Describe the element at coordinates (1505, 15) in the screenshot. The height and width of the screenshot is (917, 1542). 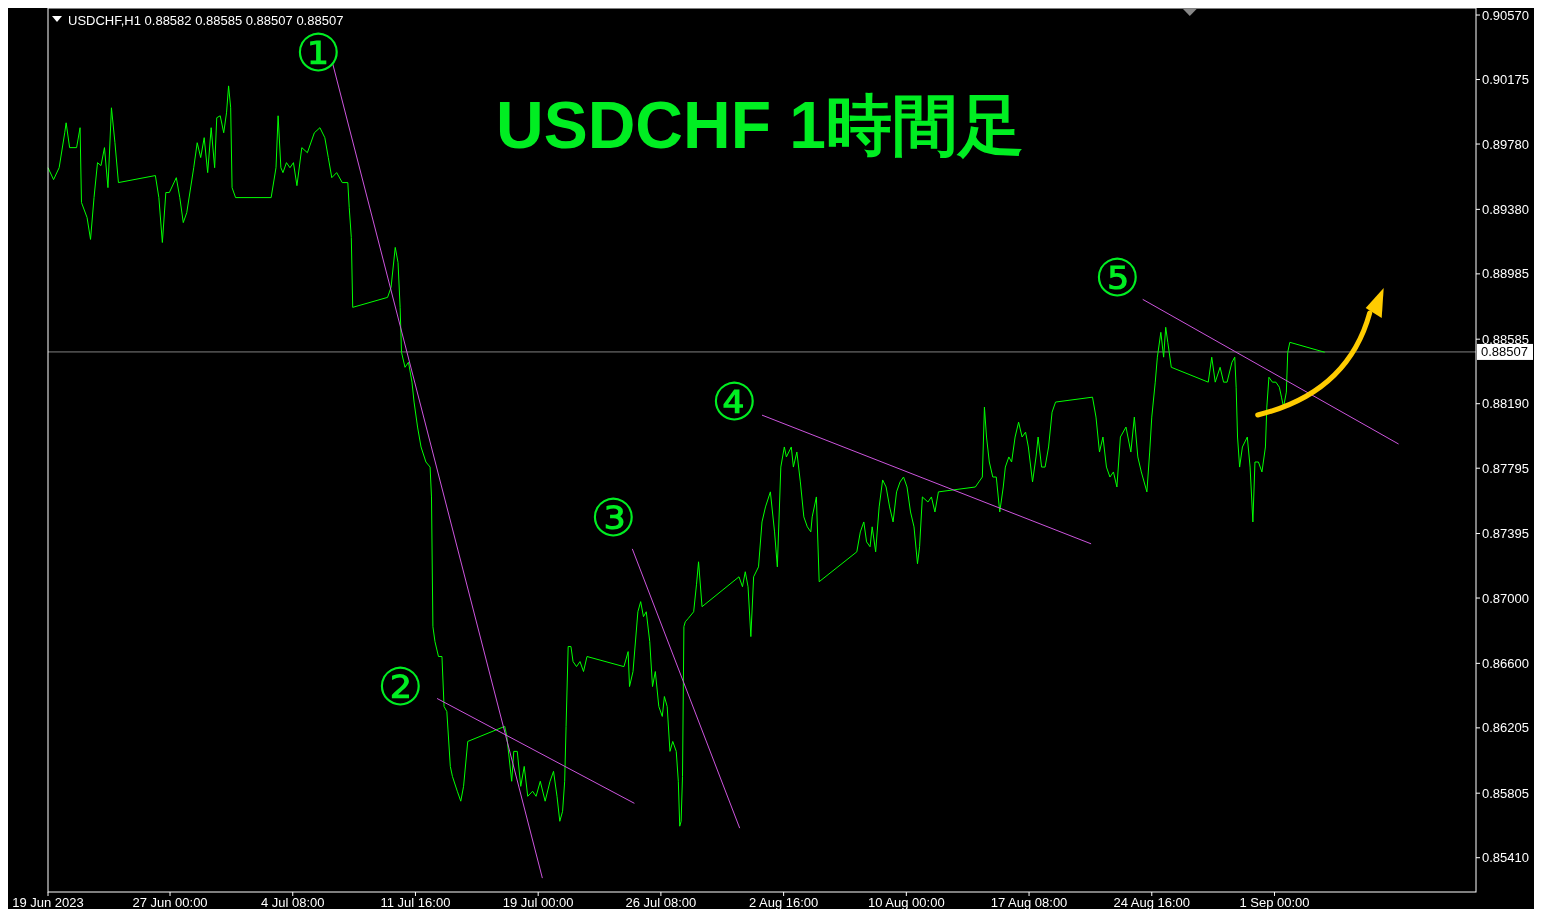
I see `y-tick-label: 0.90570` at that location.